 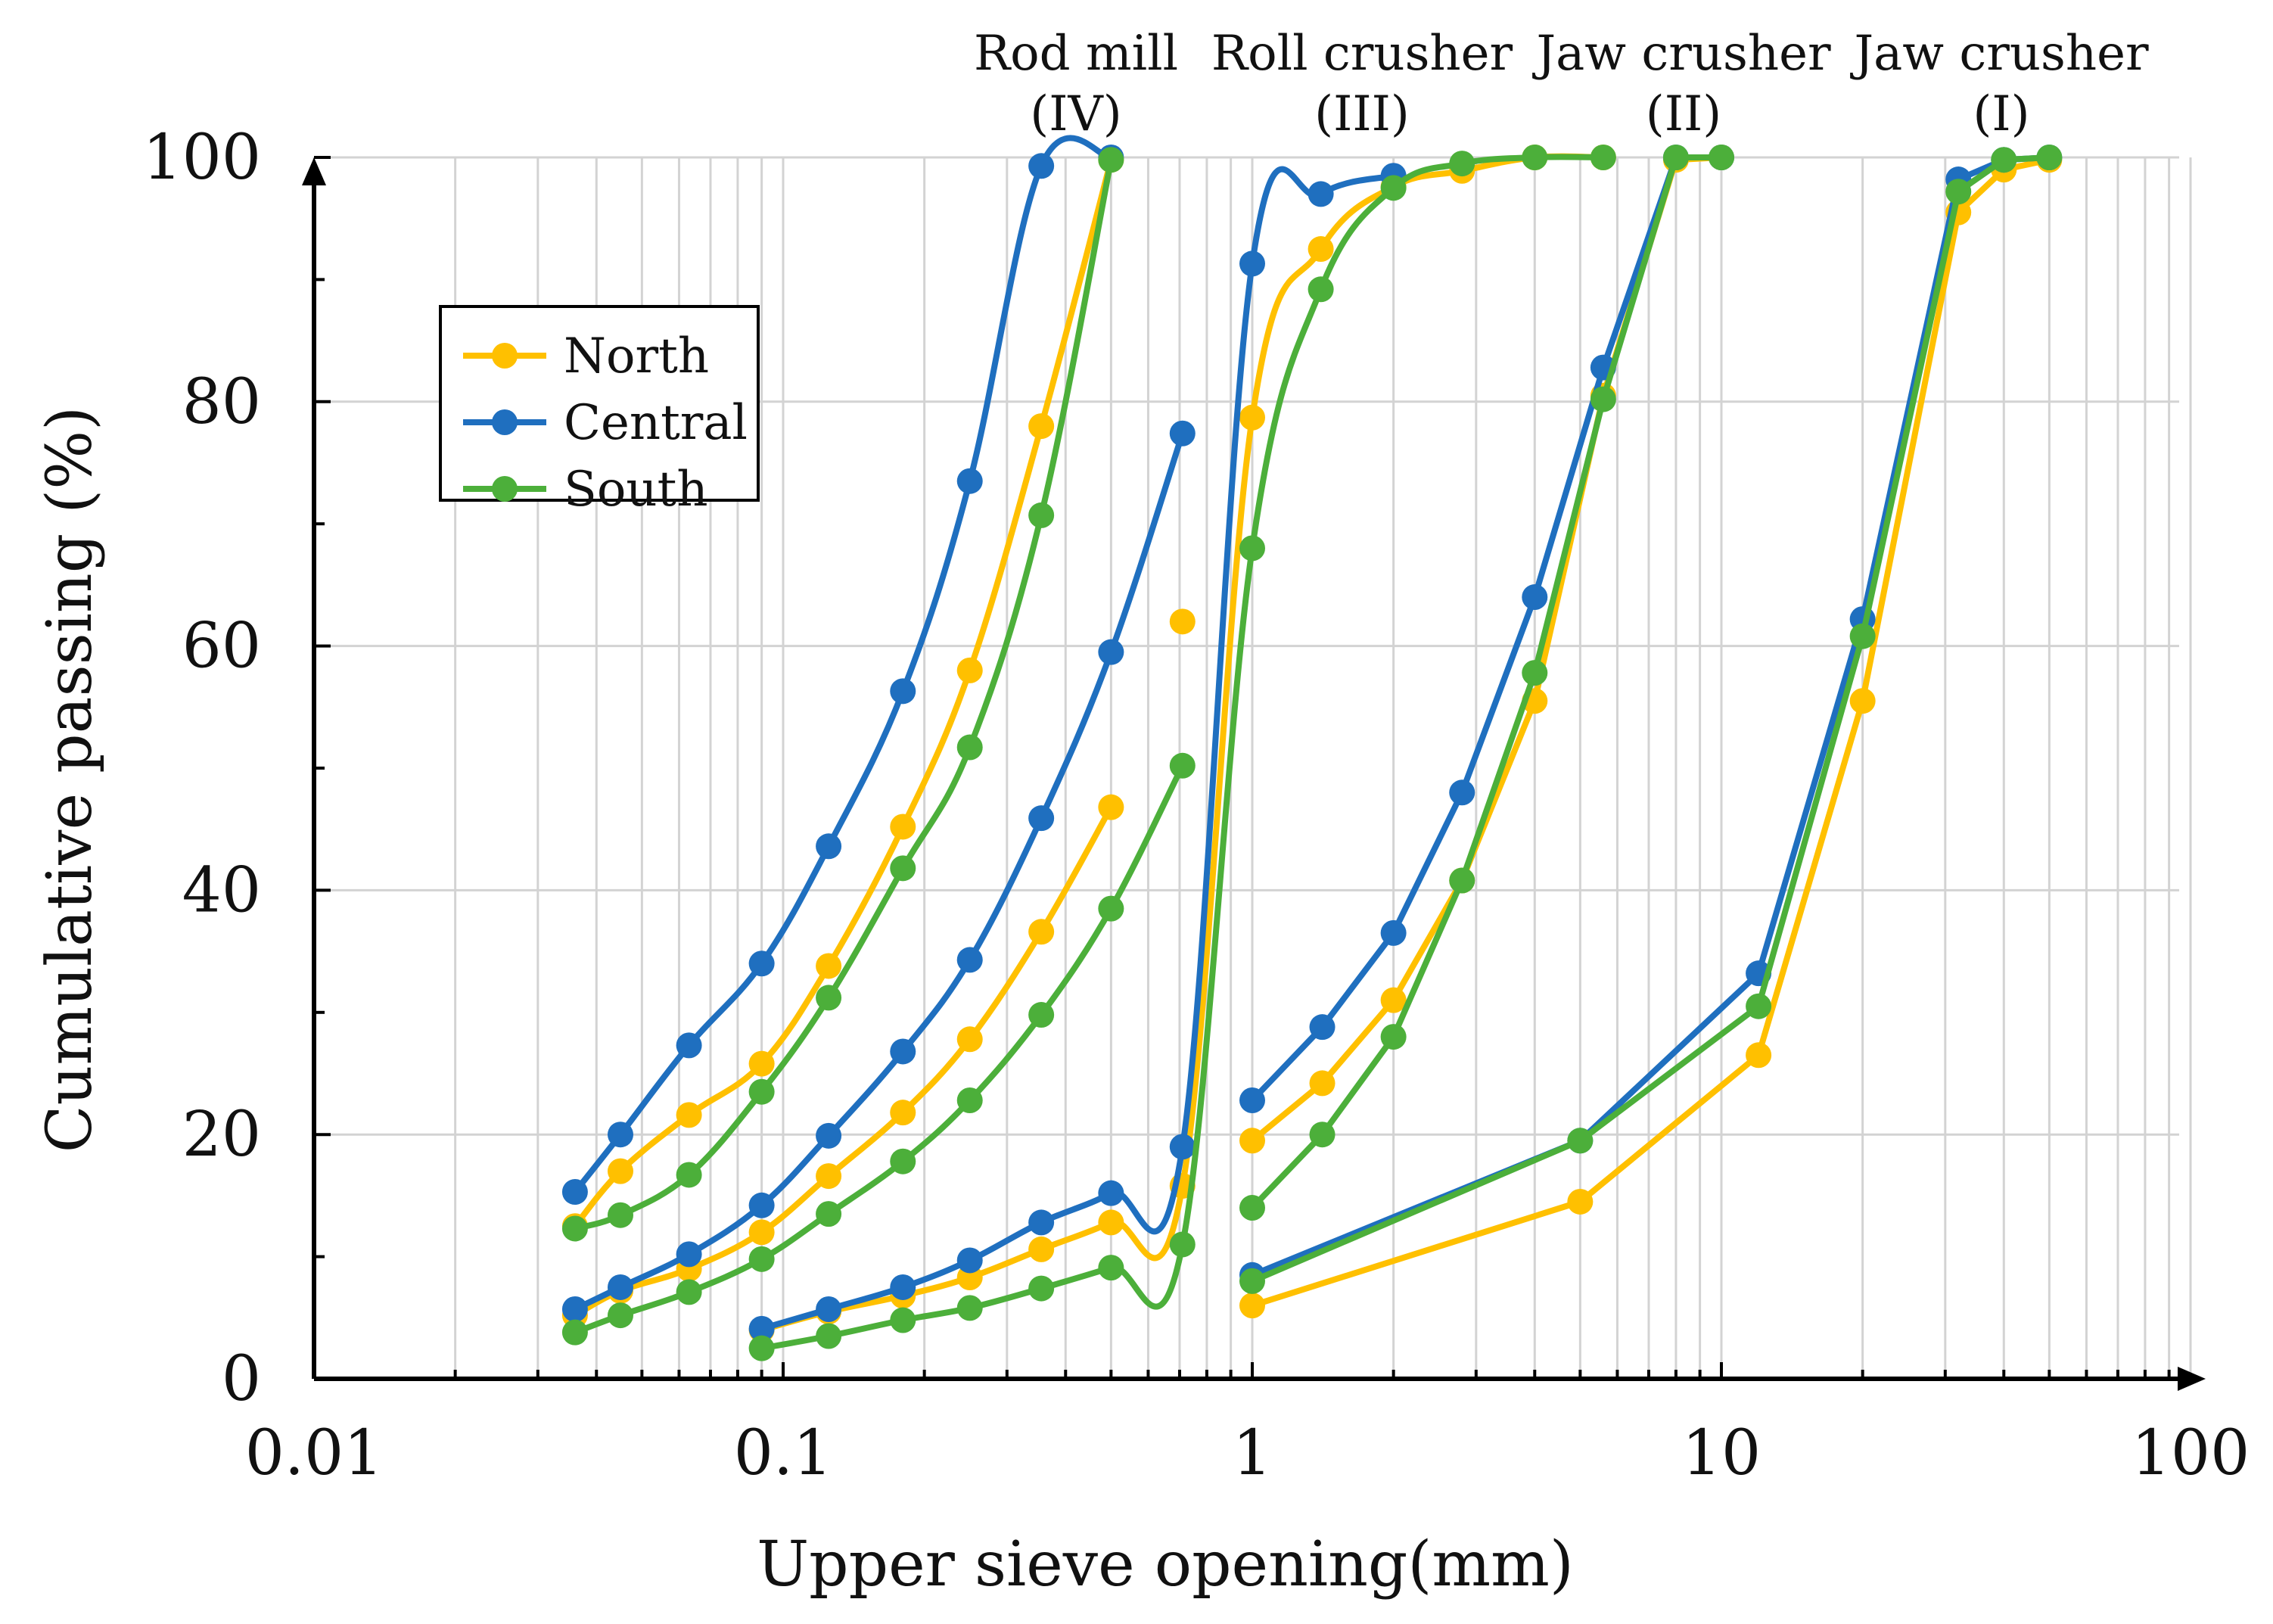 I want to click on x-tick-label: 1, so click(x=1252, y=1453).